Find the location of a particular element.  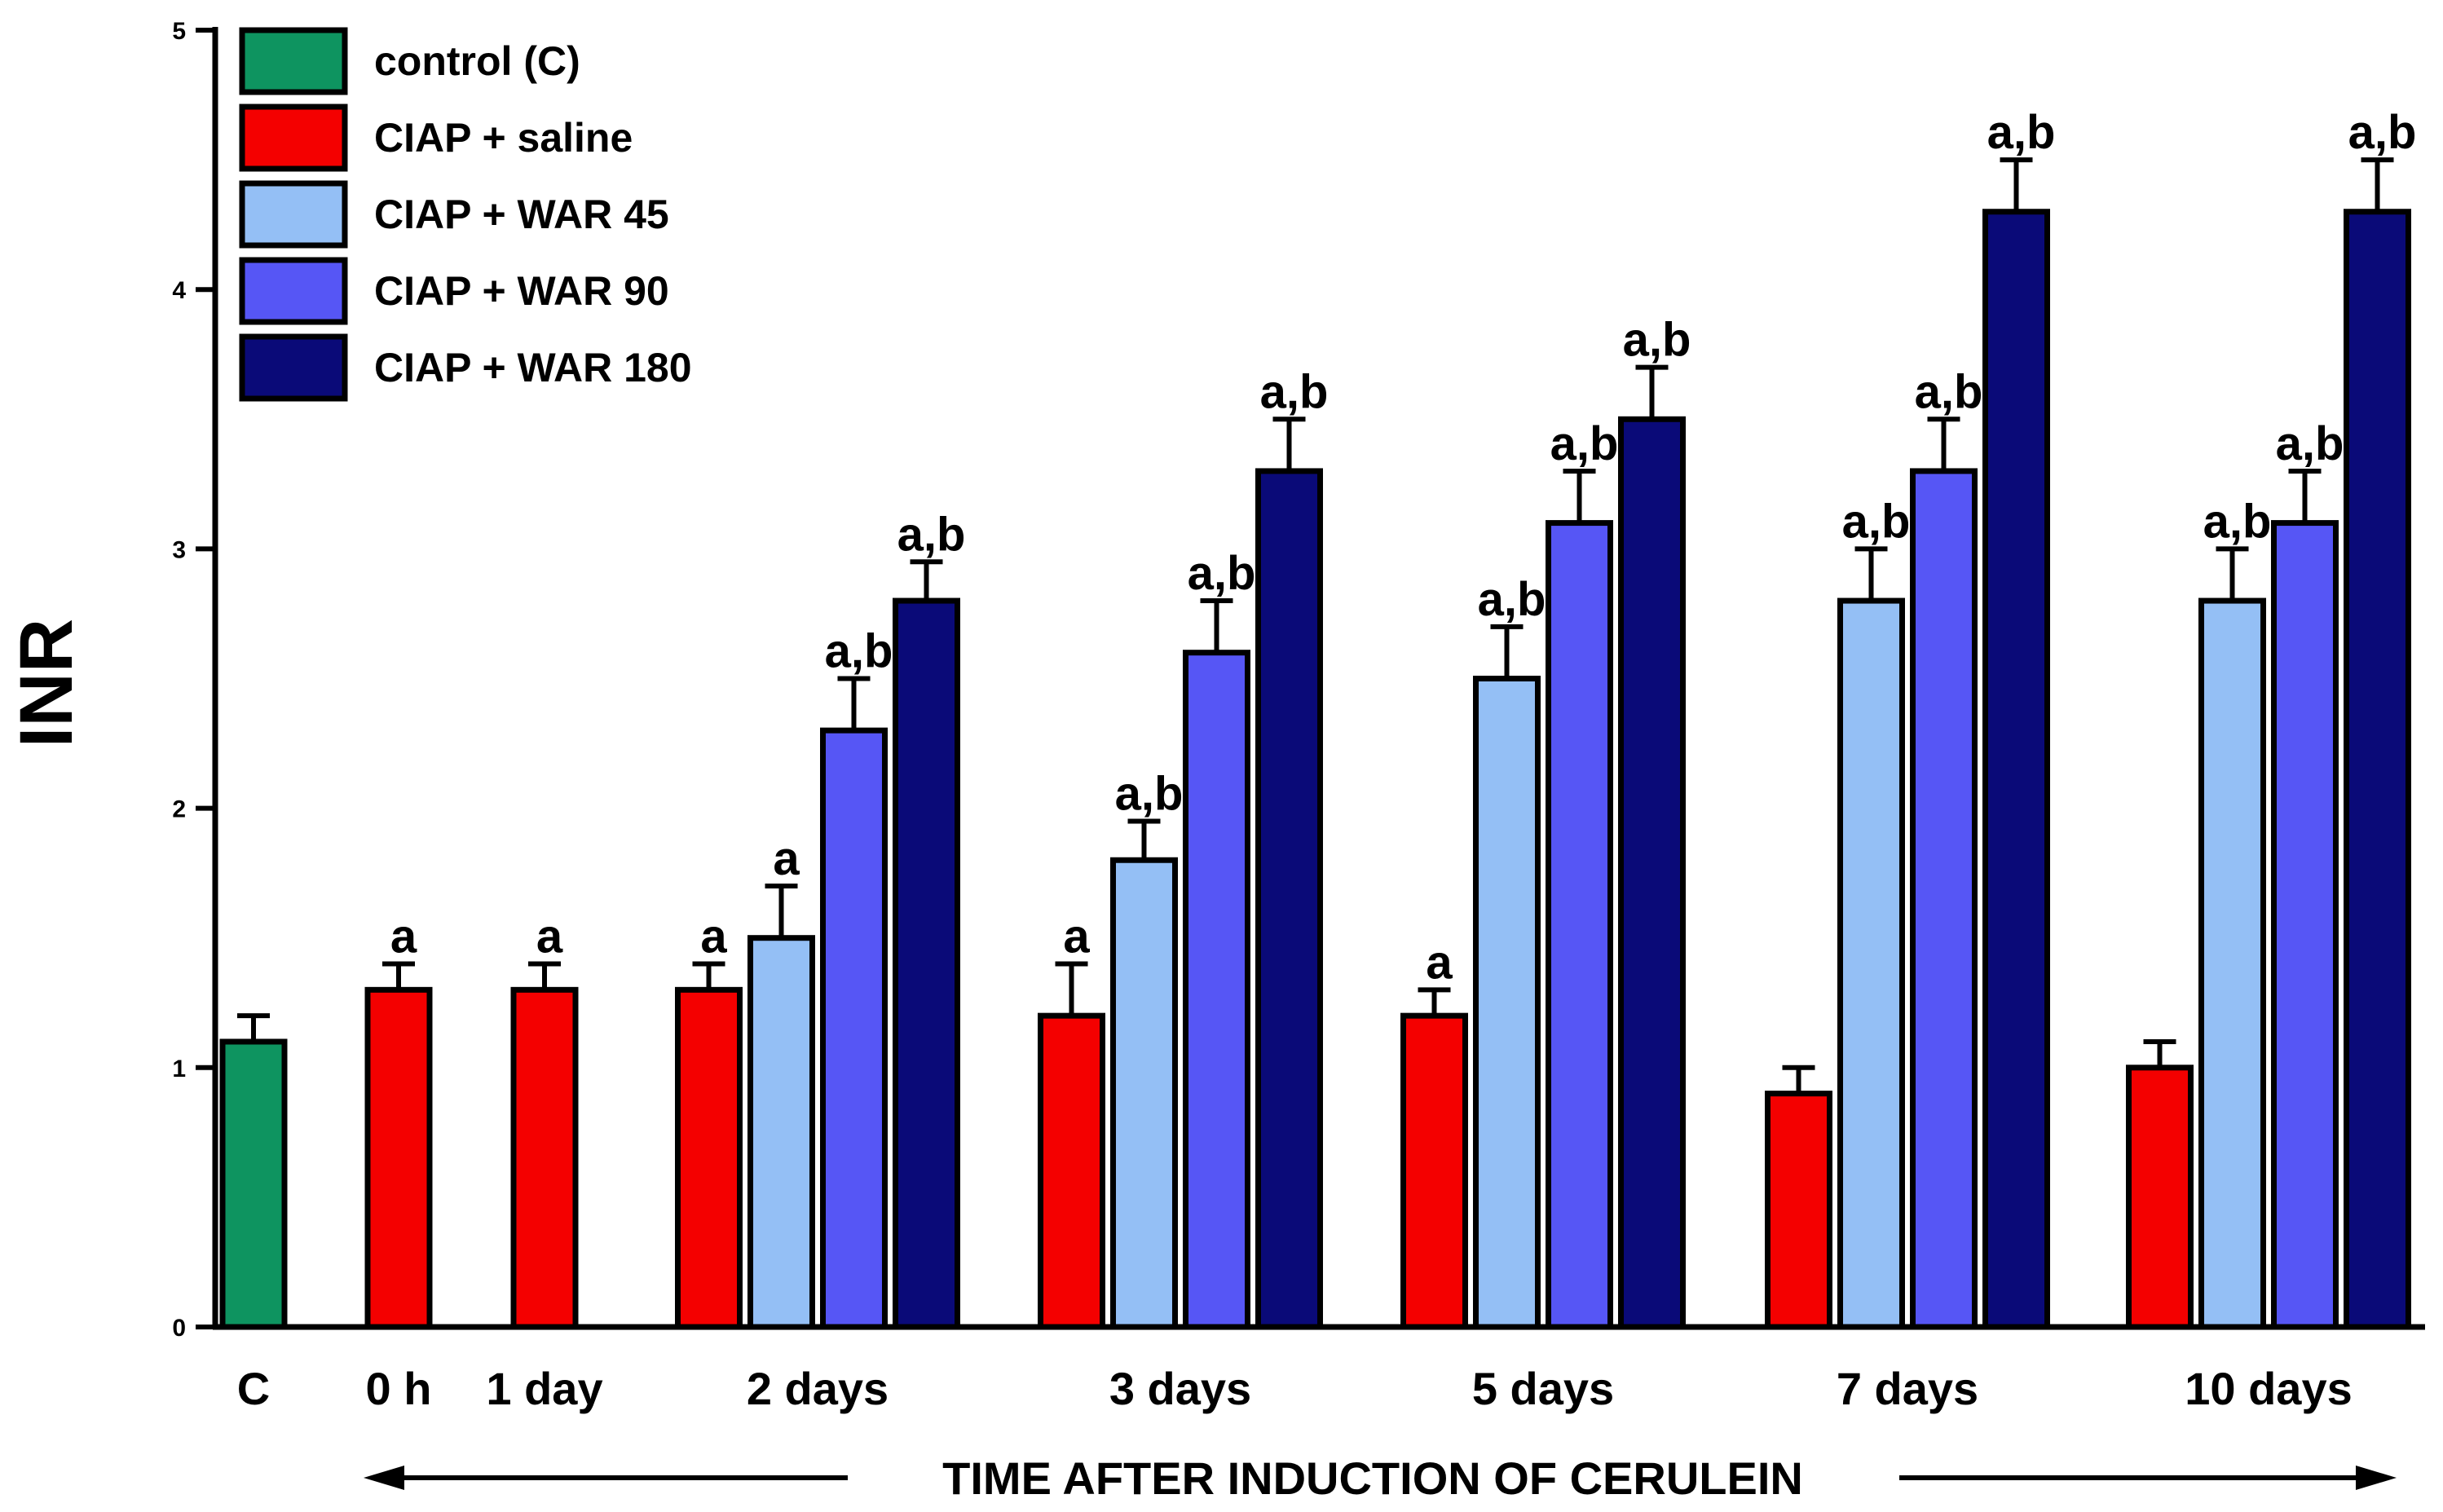

x-tick-label: C is located at coordinates (253, 1388).